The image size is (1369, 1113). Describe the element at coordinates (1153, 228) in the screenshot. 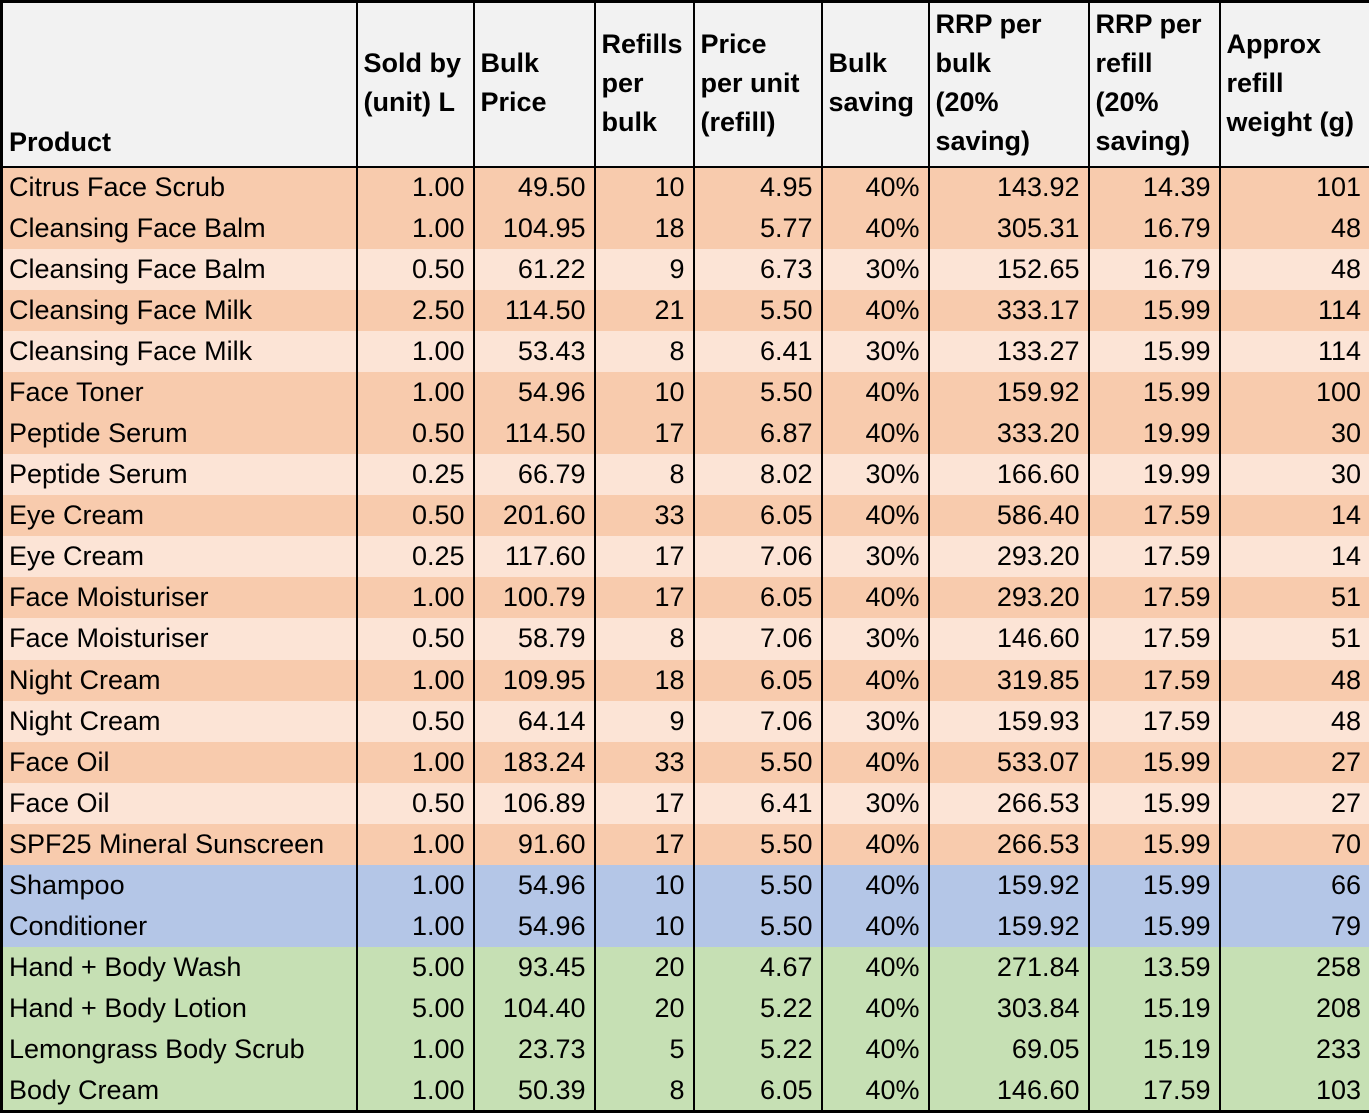

I see `cell-rrp-per-refill: 16.79` at that location.